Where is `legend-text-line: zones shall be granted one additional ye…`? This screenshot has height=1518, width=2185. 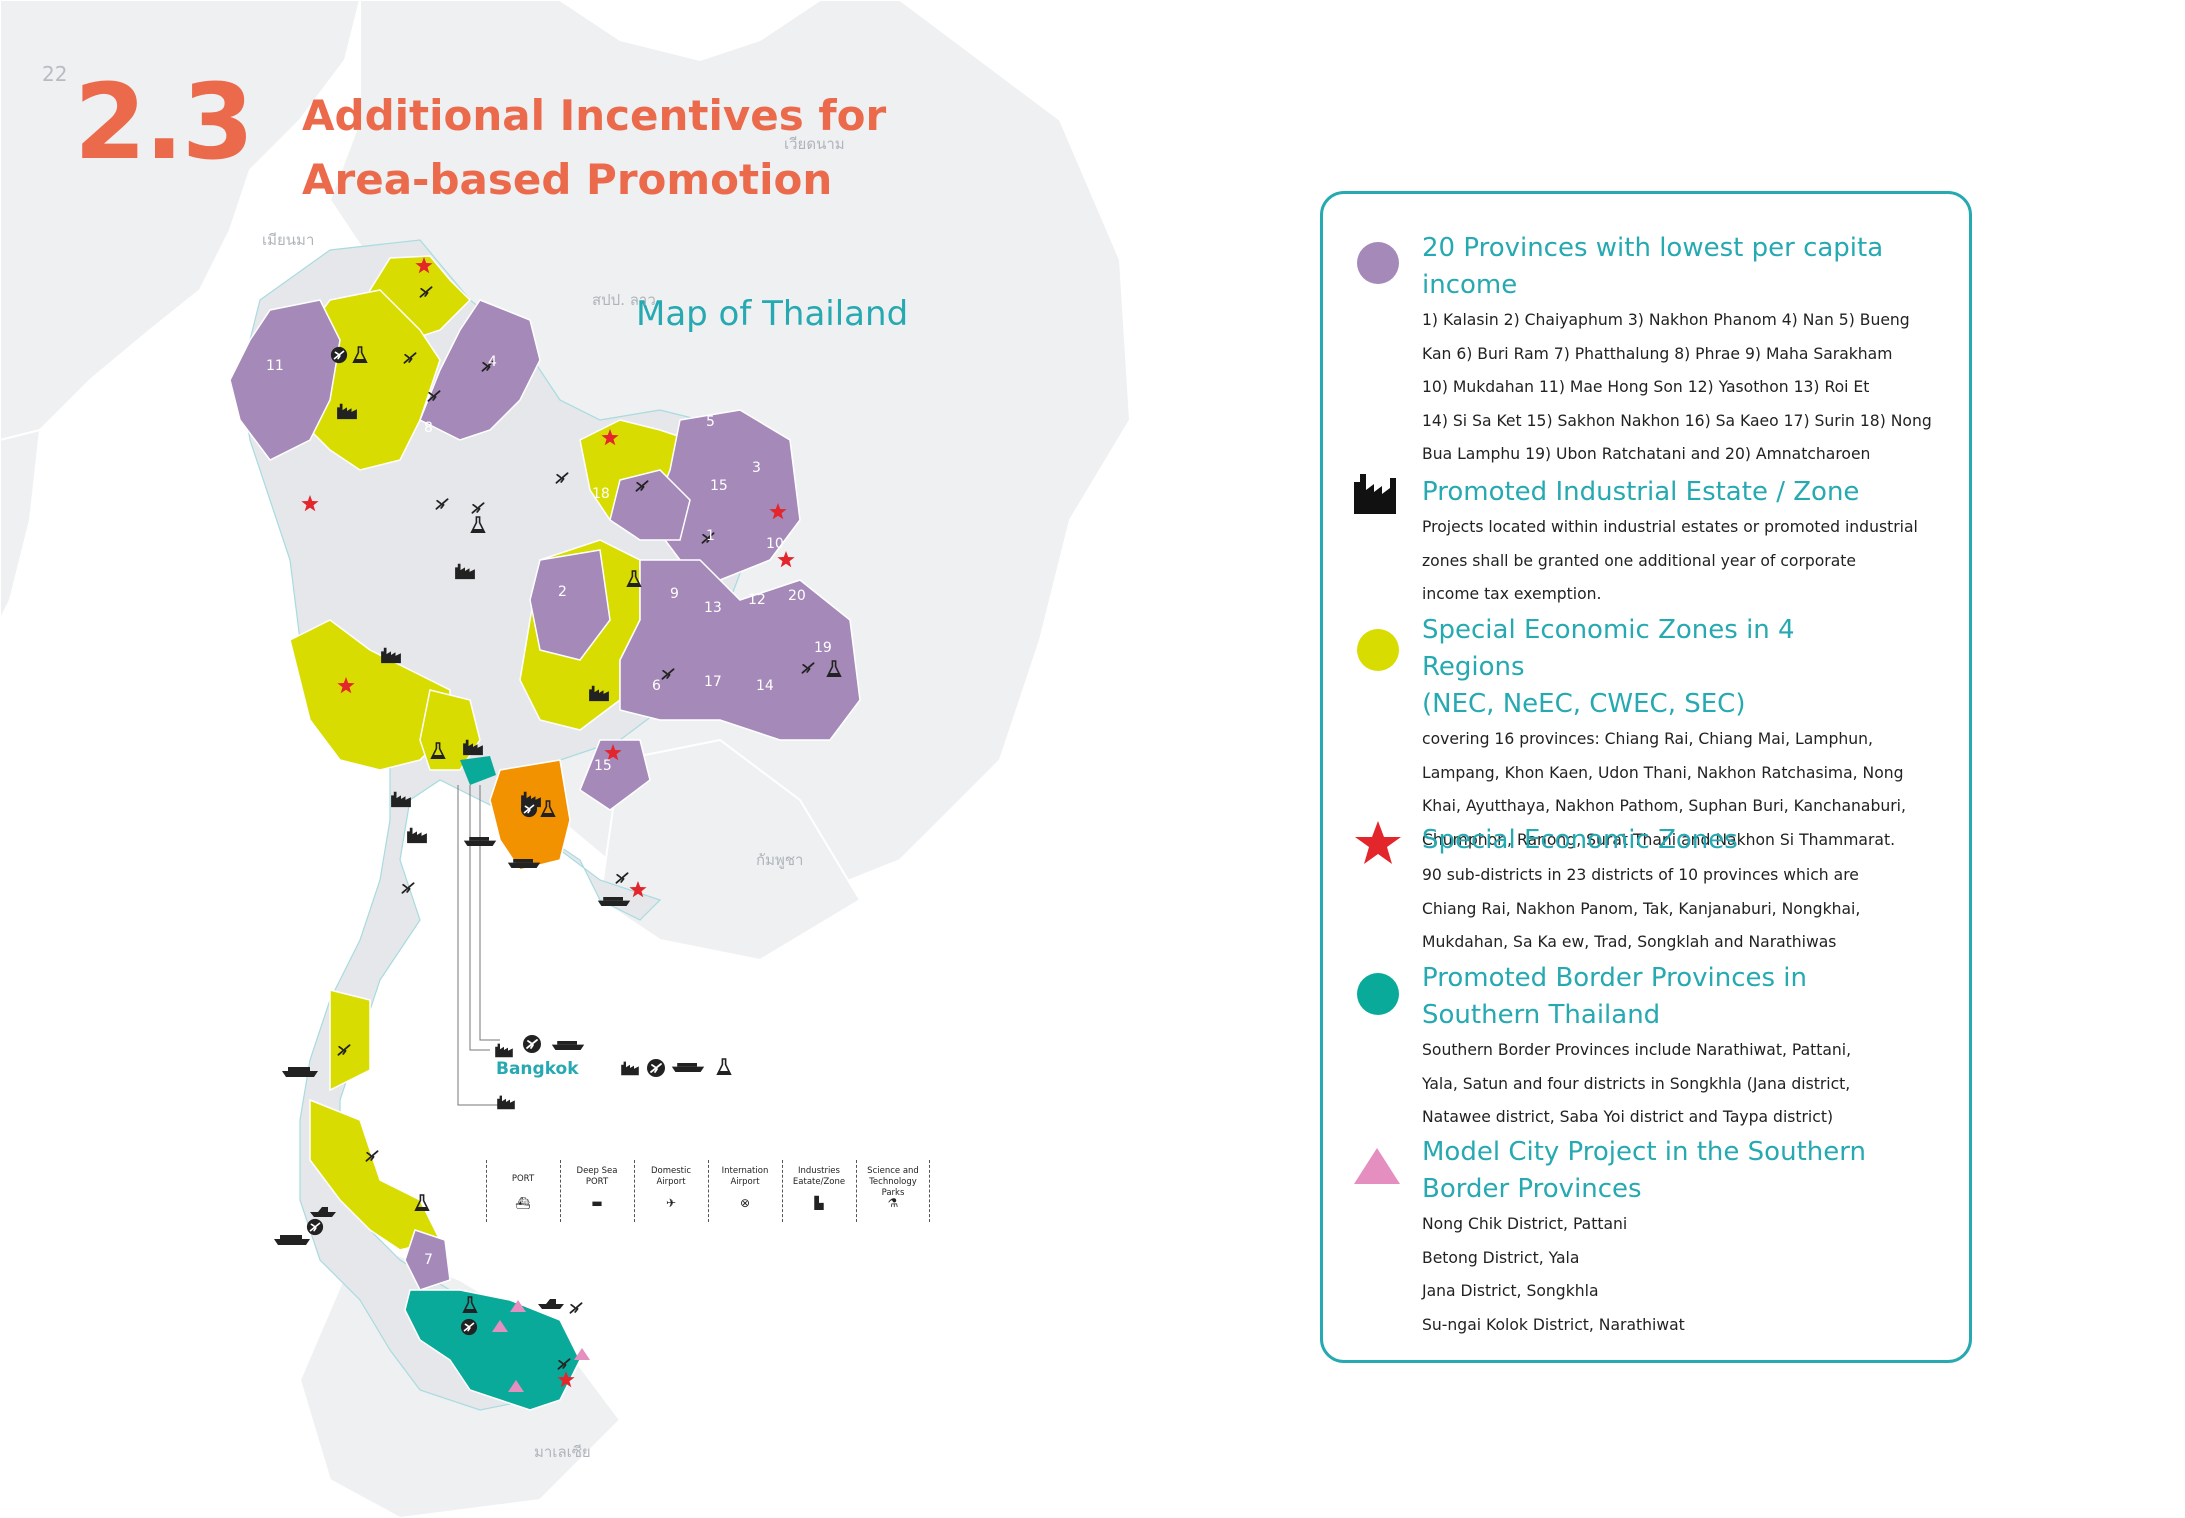 legend-text-line: zones shall be granted one additional ye… is located at coordinates (1639, 560).